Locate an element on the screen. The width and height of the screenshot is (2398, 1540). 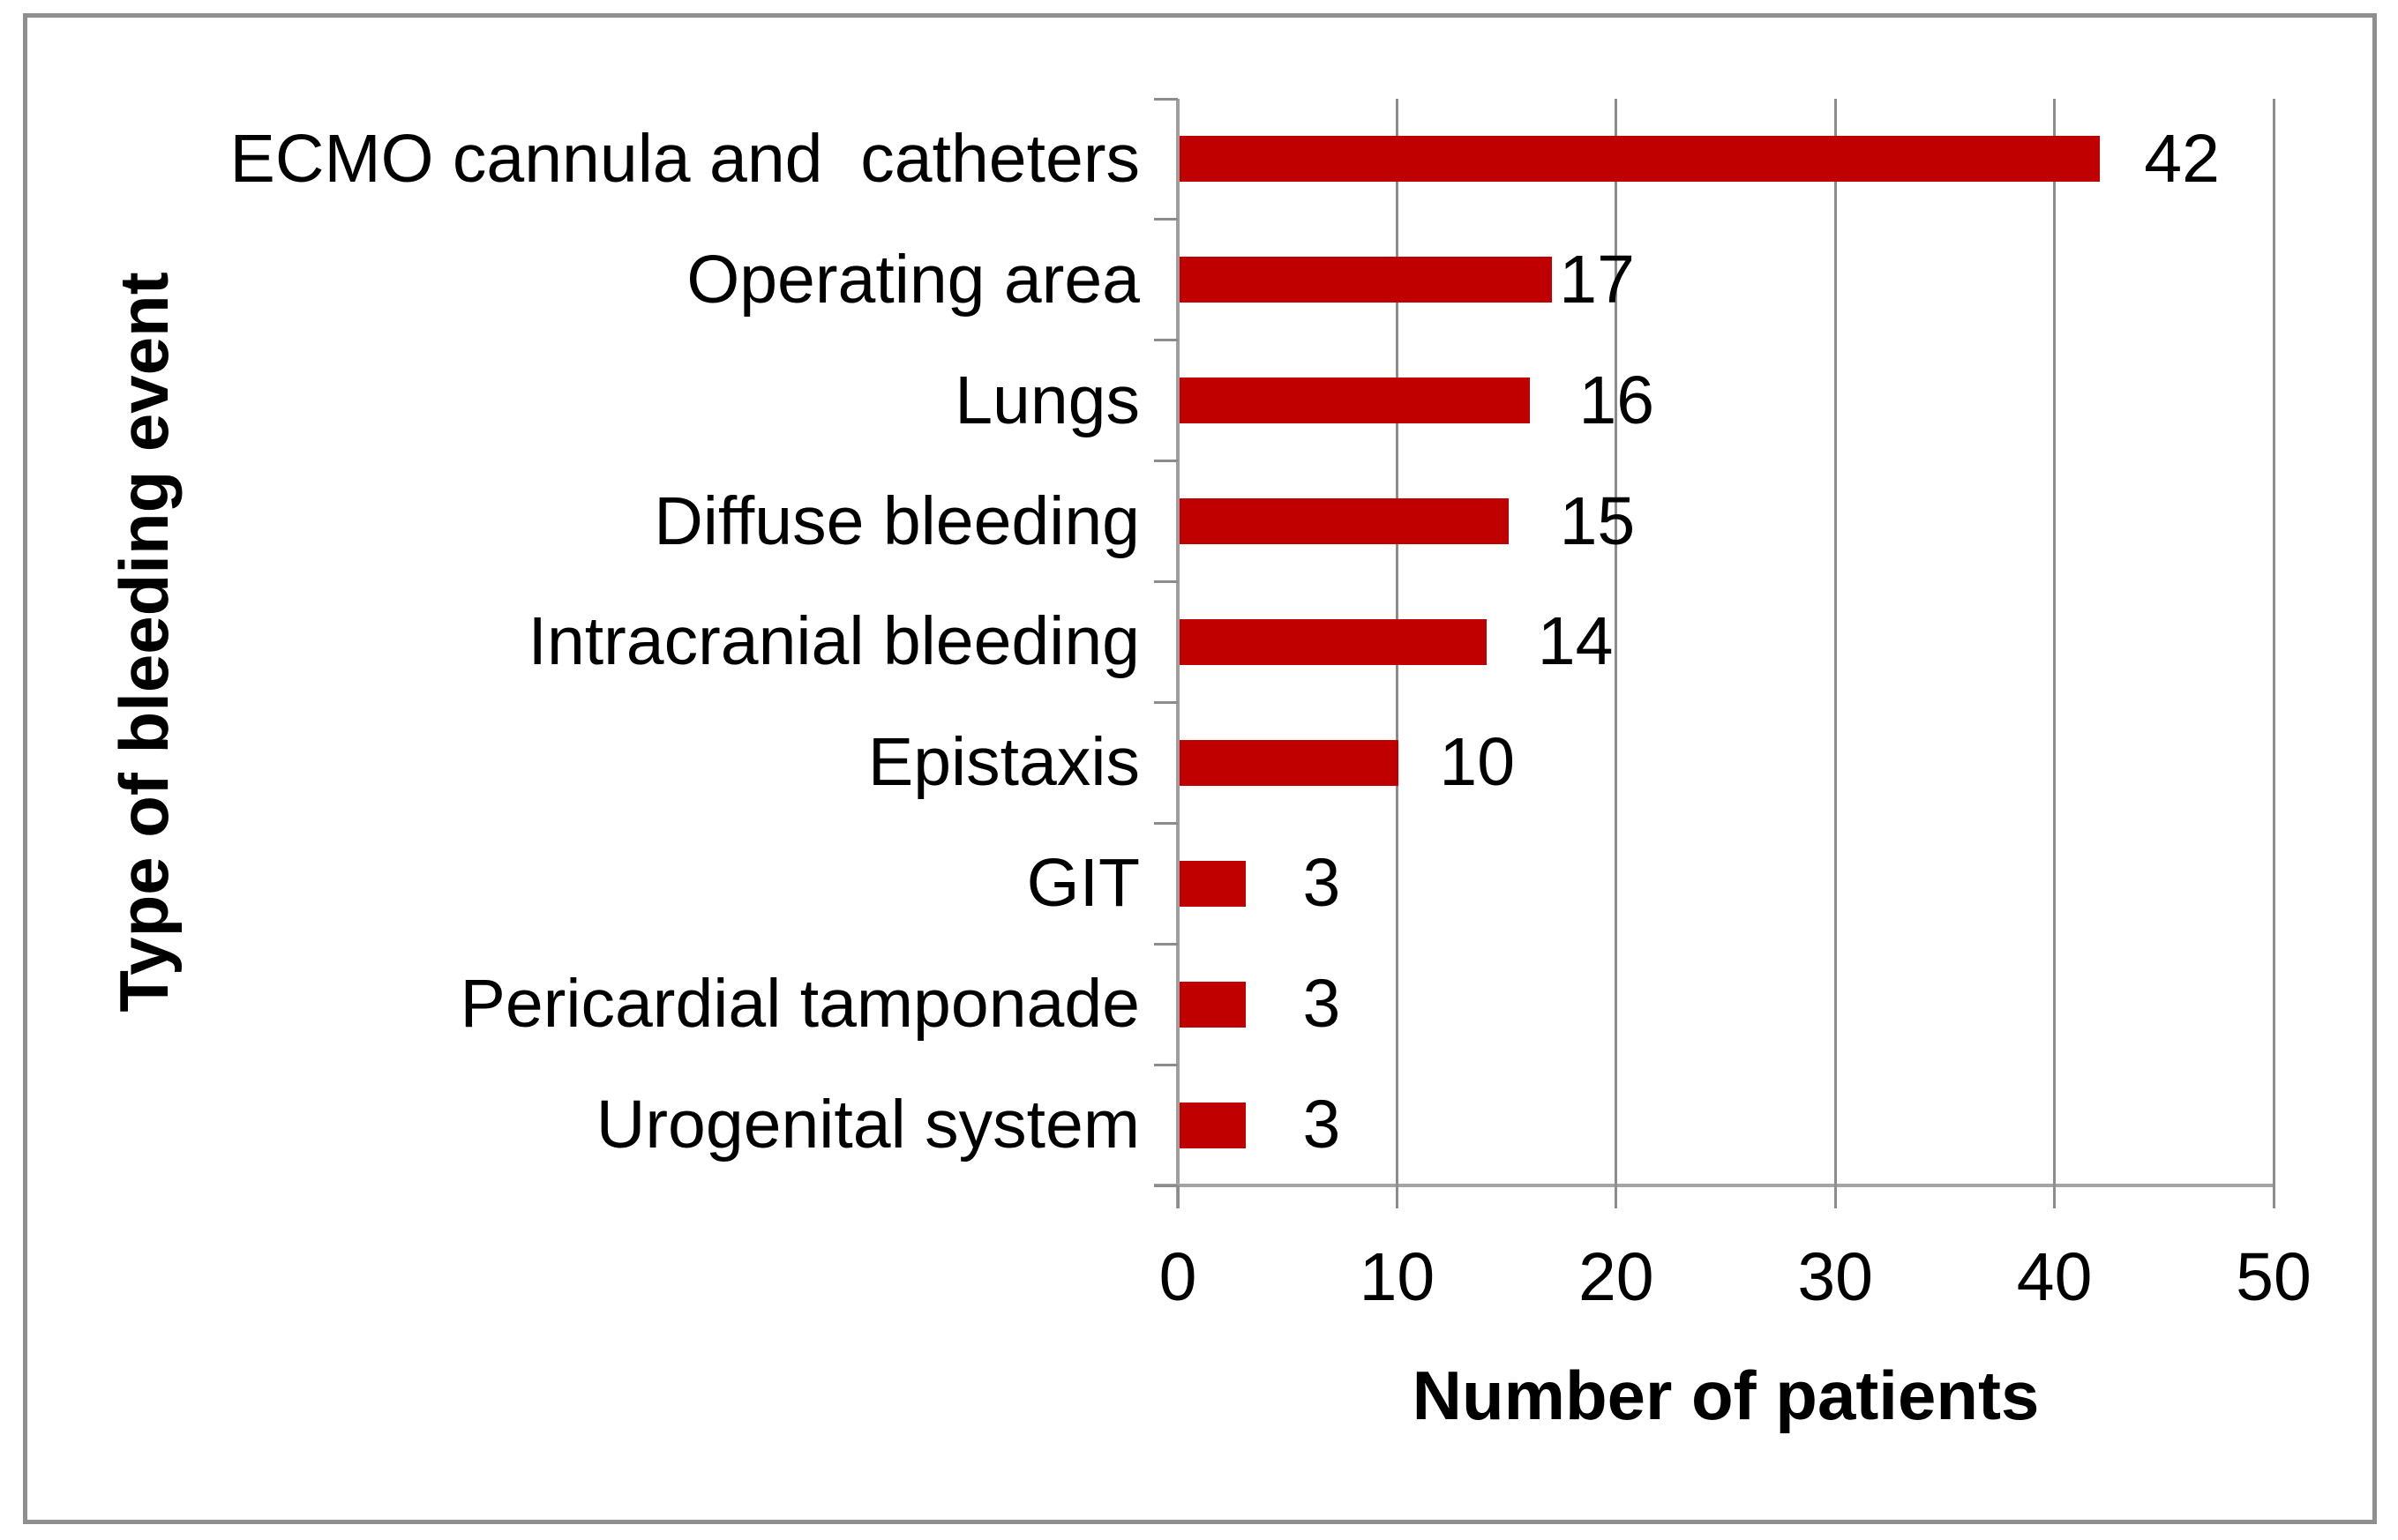
value-label-5: 10 is located at coordinates (1477, 762).